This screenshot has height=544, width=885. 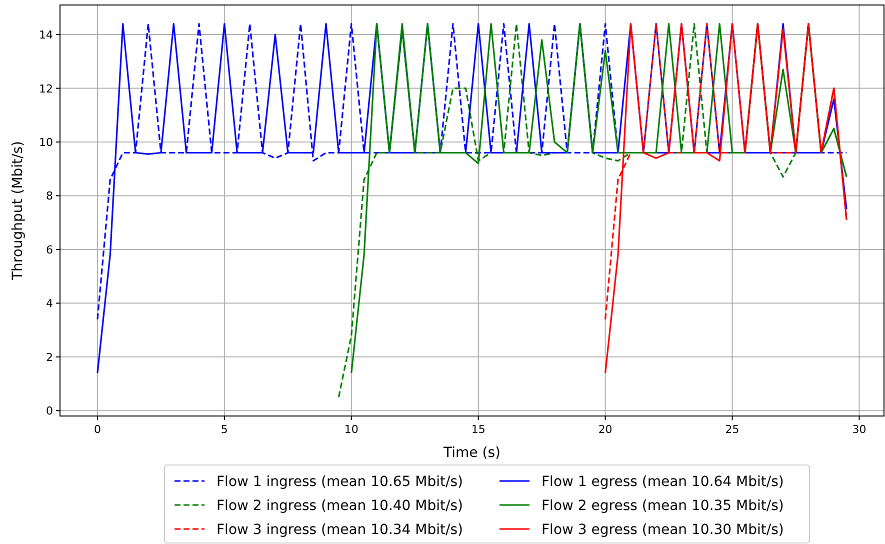 What do you see at coordinates (663, 506) in the screenshot?
I see `legend-label: Flow 2 egress (mean 10.35 Mbit/s)` at bounding box center [663, 506].